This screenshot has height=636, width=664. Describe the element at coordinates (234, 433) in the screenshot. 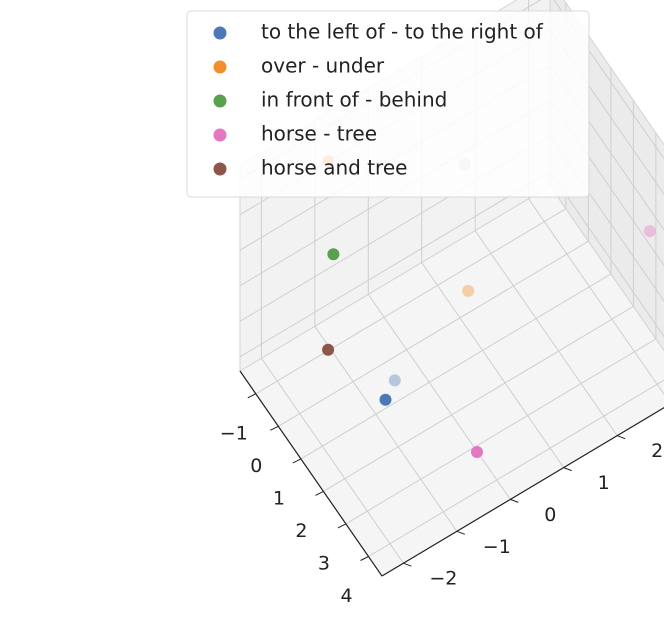

I see `x-tick-label: −1` at that location.